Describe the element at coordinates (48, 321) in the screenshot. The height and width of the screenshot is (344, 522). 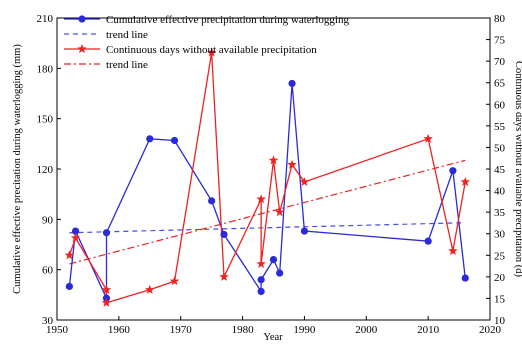
I see `y-left-tick-label: 30` at that location.